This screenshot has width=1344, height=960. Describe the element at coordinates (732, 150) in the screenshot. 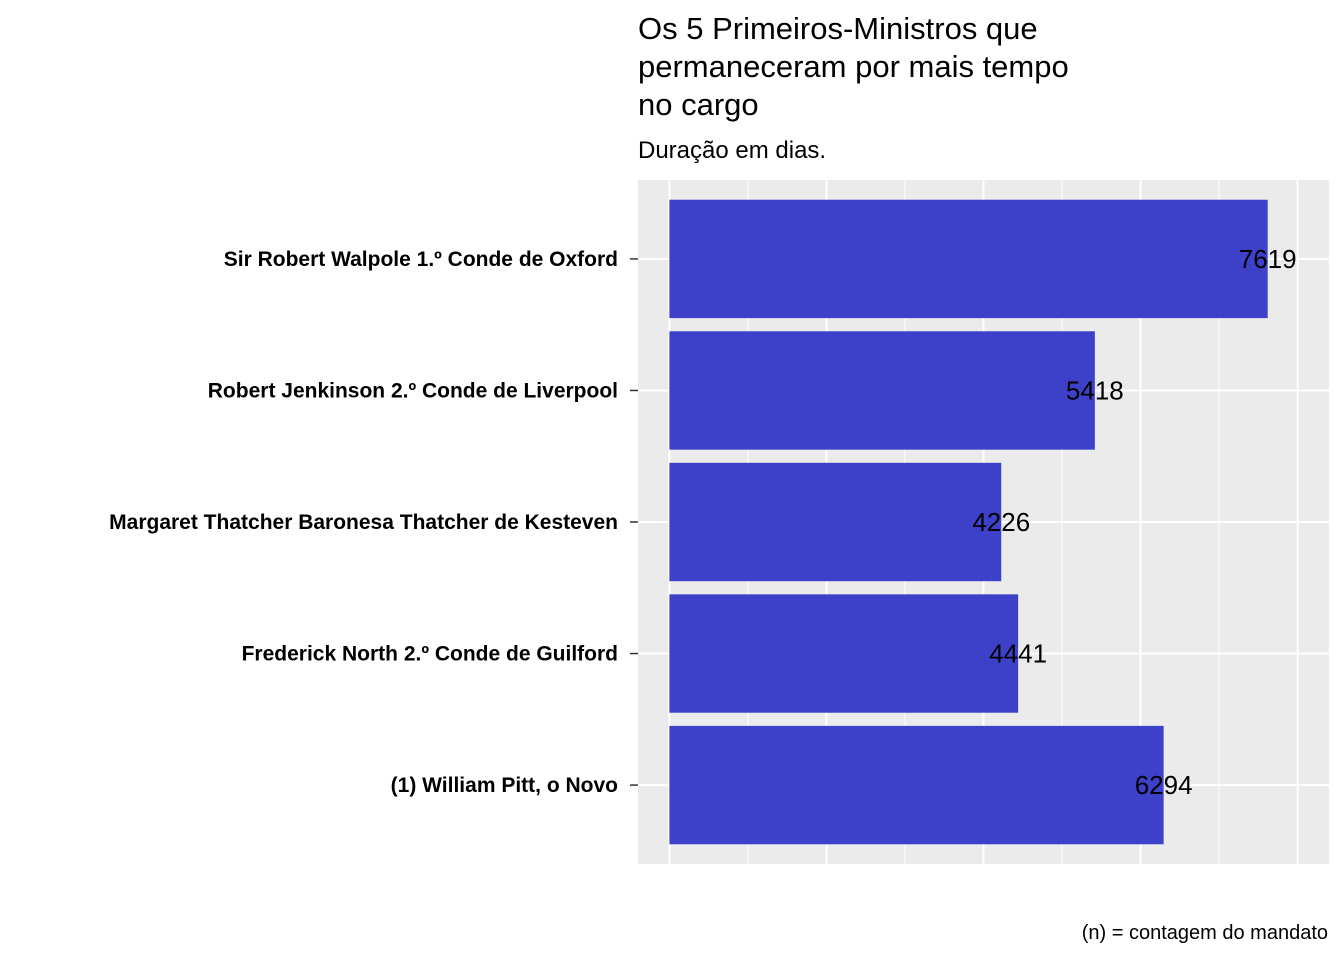

I see `chart-subtitle: Duração em dias.` at that location.